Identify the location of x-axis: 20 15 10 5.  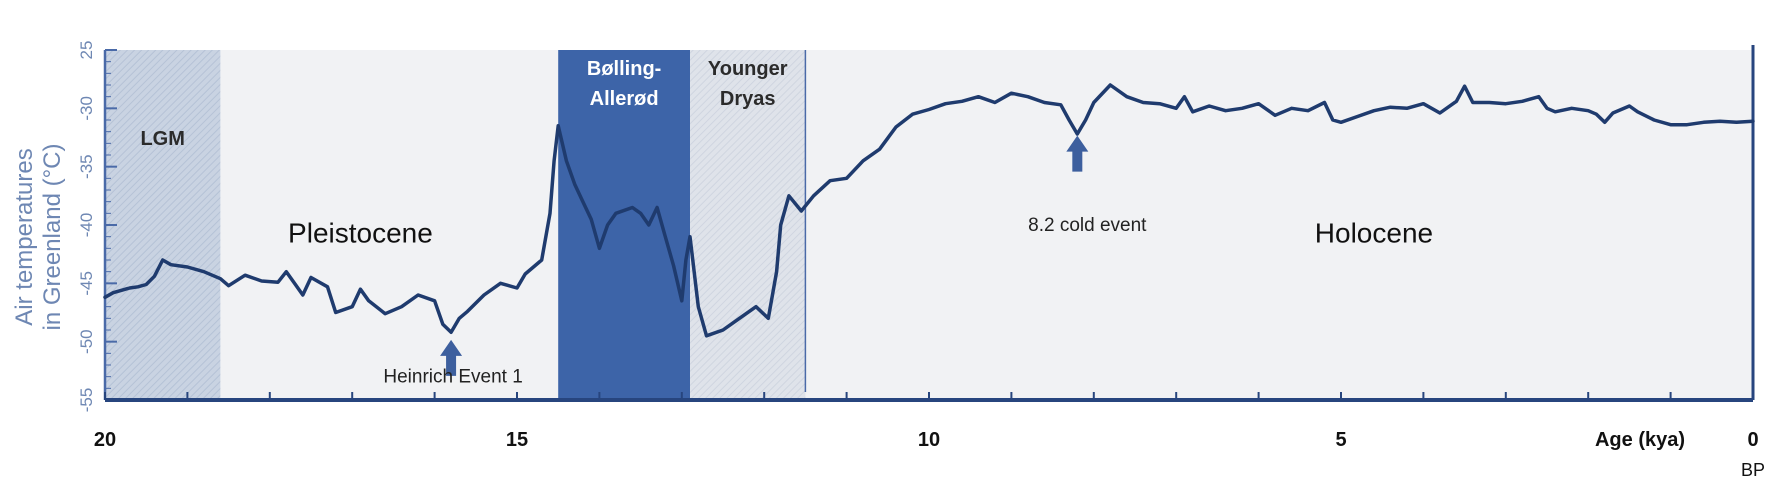
(924, 421).